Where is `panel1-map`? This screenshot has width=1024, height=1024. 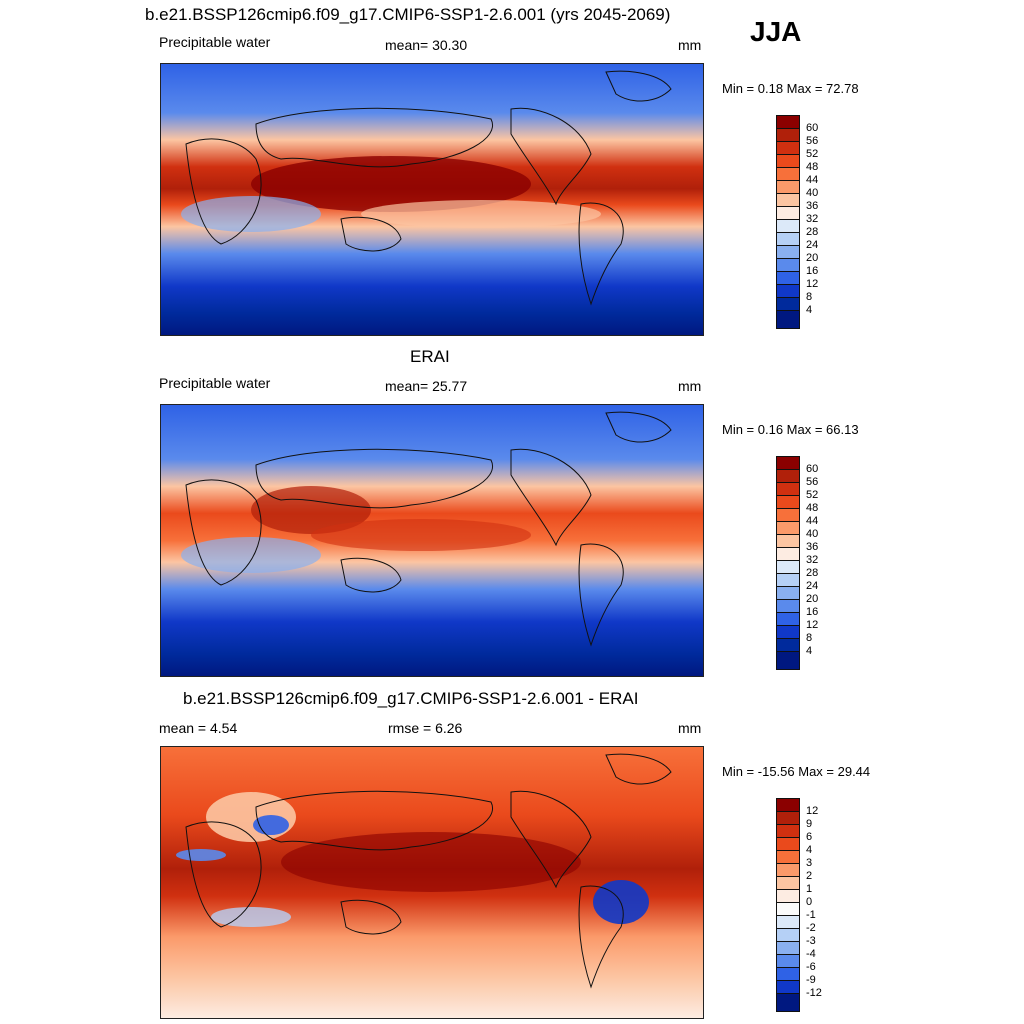 panel1-map is located at coordinates (432, 199).